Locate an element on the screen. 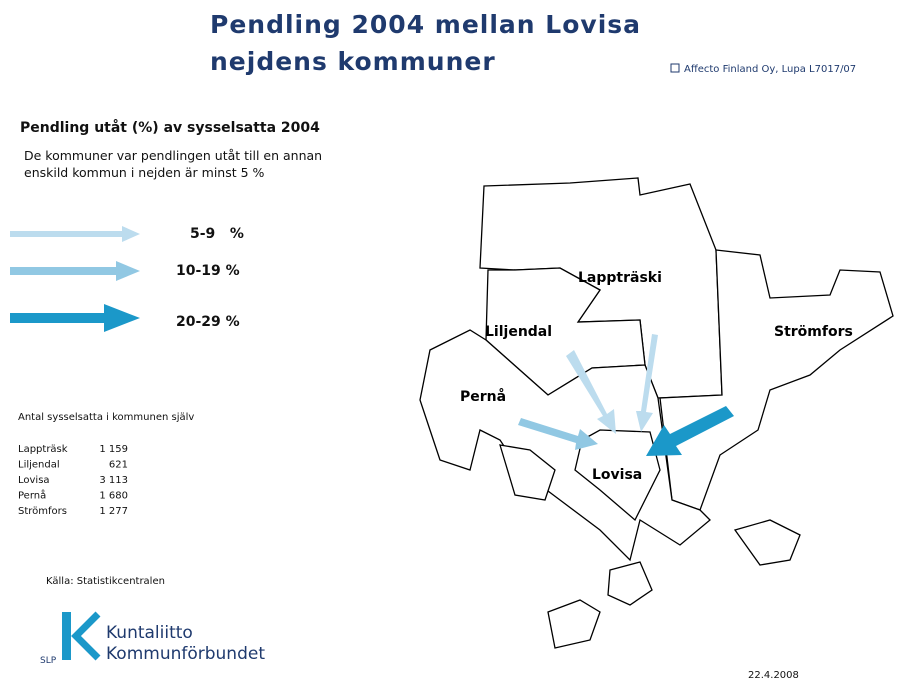 Image resolution: width=918 pixels, height=682 pixels. date: 22.4.2008 is located at coordinates (773, 675).